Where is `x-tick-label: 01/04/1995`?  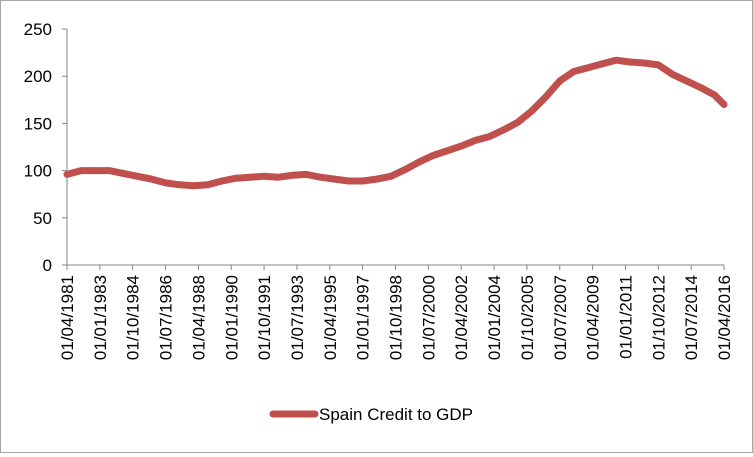 x-tick-label: 01/04/1995 is located at coordinates (330, 317).